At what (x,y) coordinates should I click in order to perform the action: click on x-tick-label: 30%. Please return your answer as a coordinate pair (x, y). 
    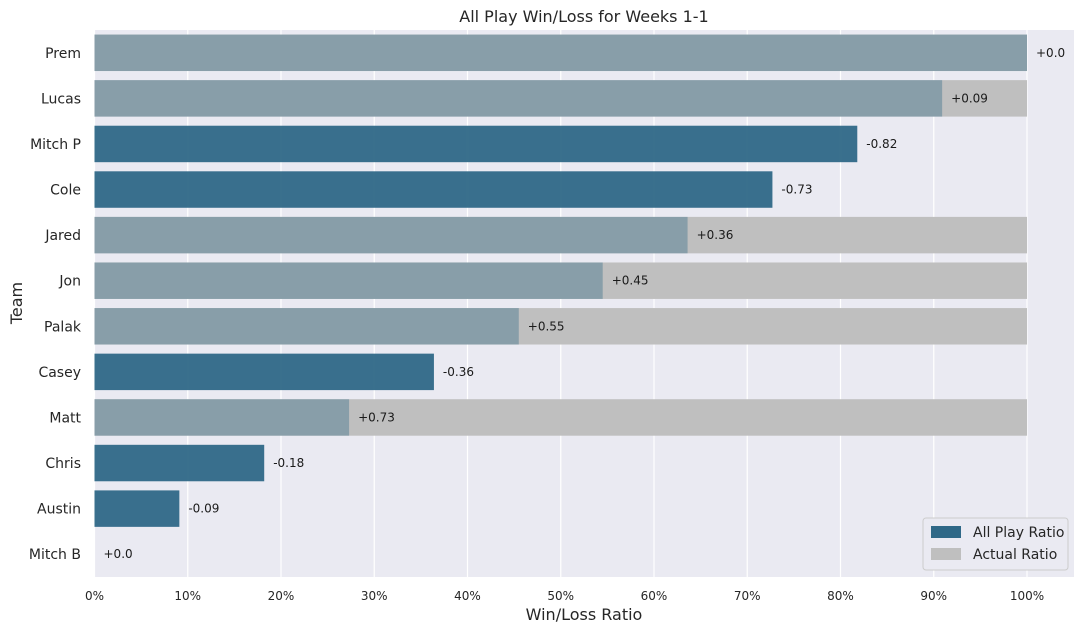
    Looking at the image, I should click on (374, 596).